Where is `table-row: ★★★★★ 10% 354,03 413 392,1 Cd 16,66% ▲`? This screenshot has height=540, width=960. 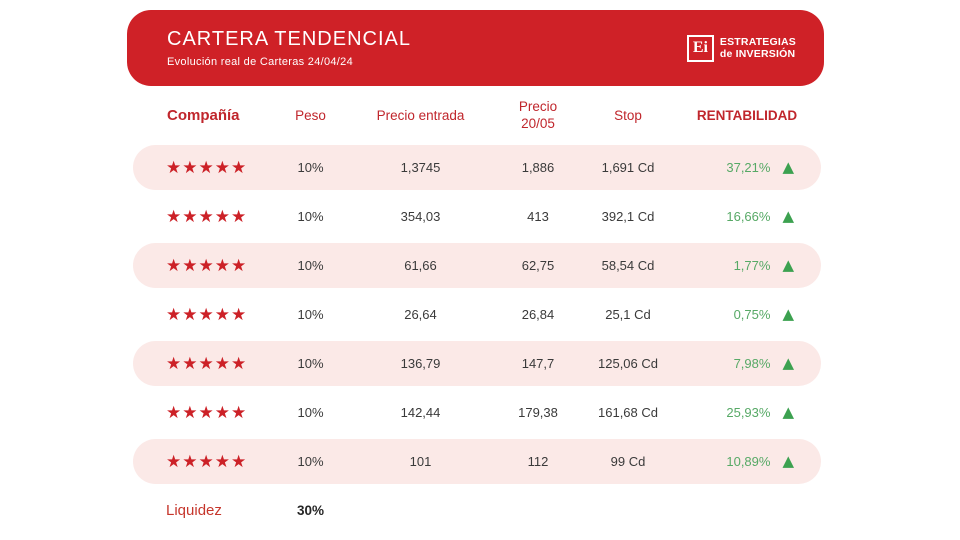 table-row: ★★★★★ 10% 354,03 413 392,1 Cd 16,66% ▲ is located at coordinates (477, 216).